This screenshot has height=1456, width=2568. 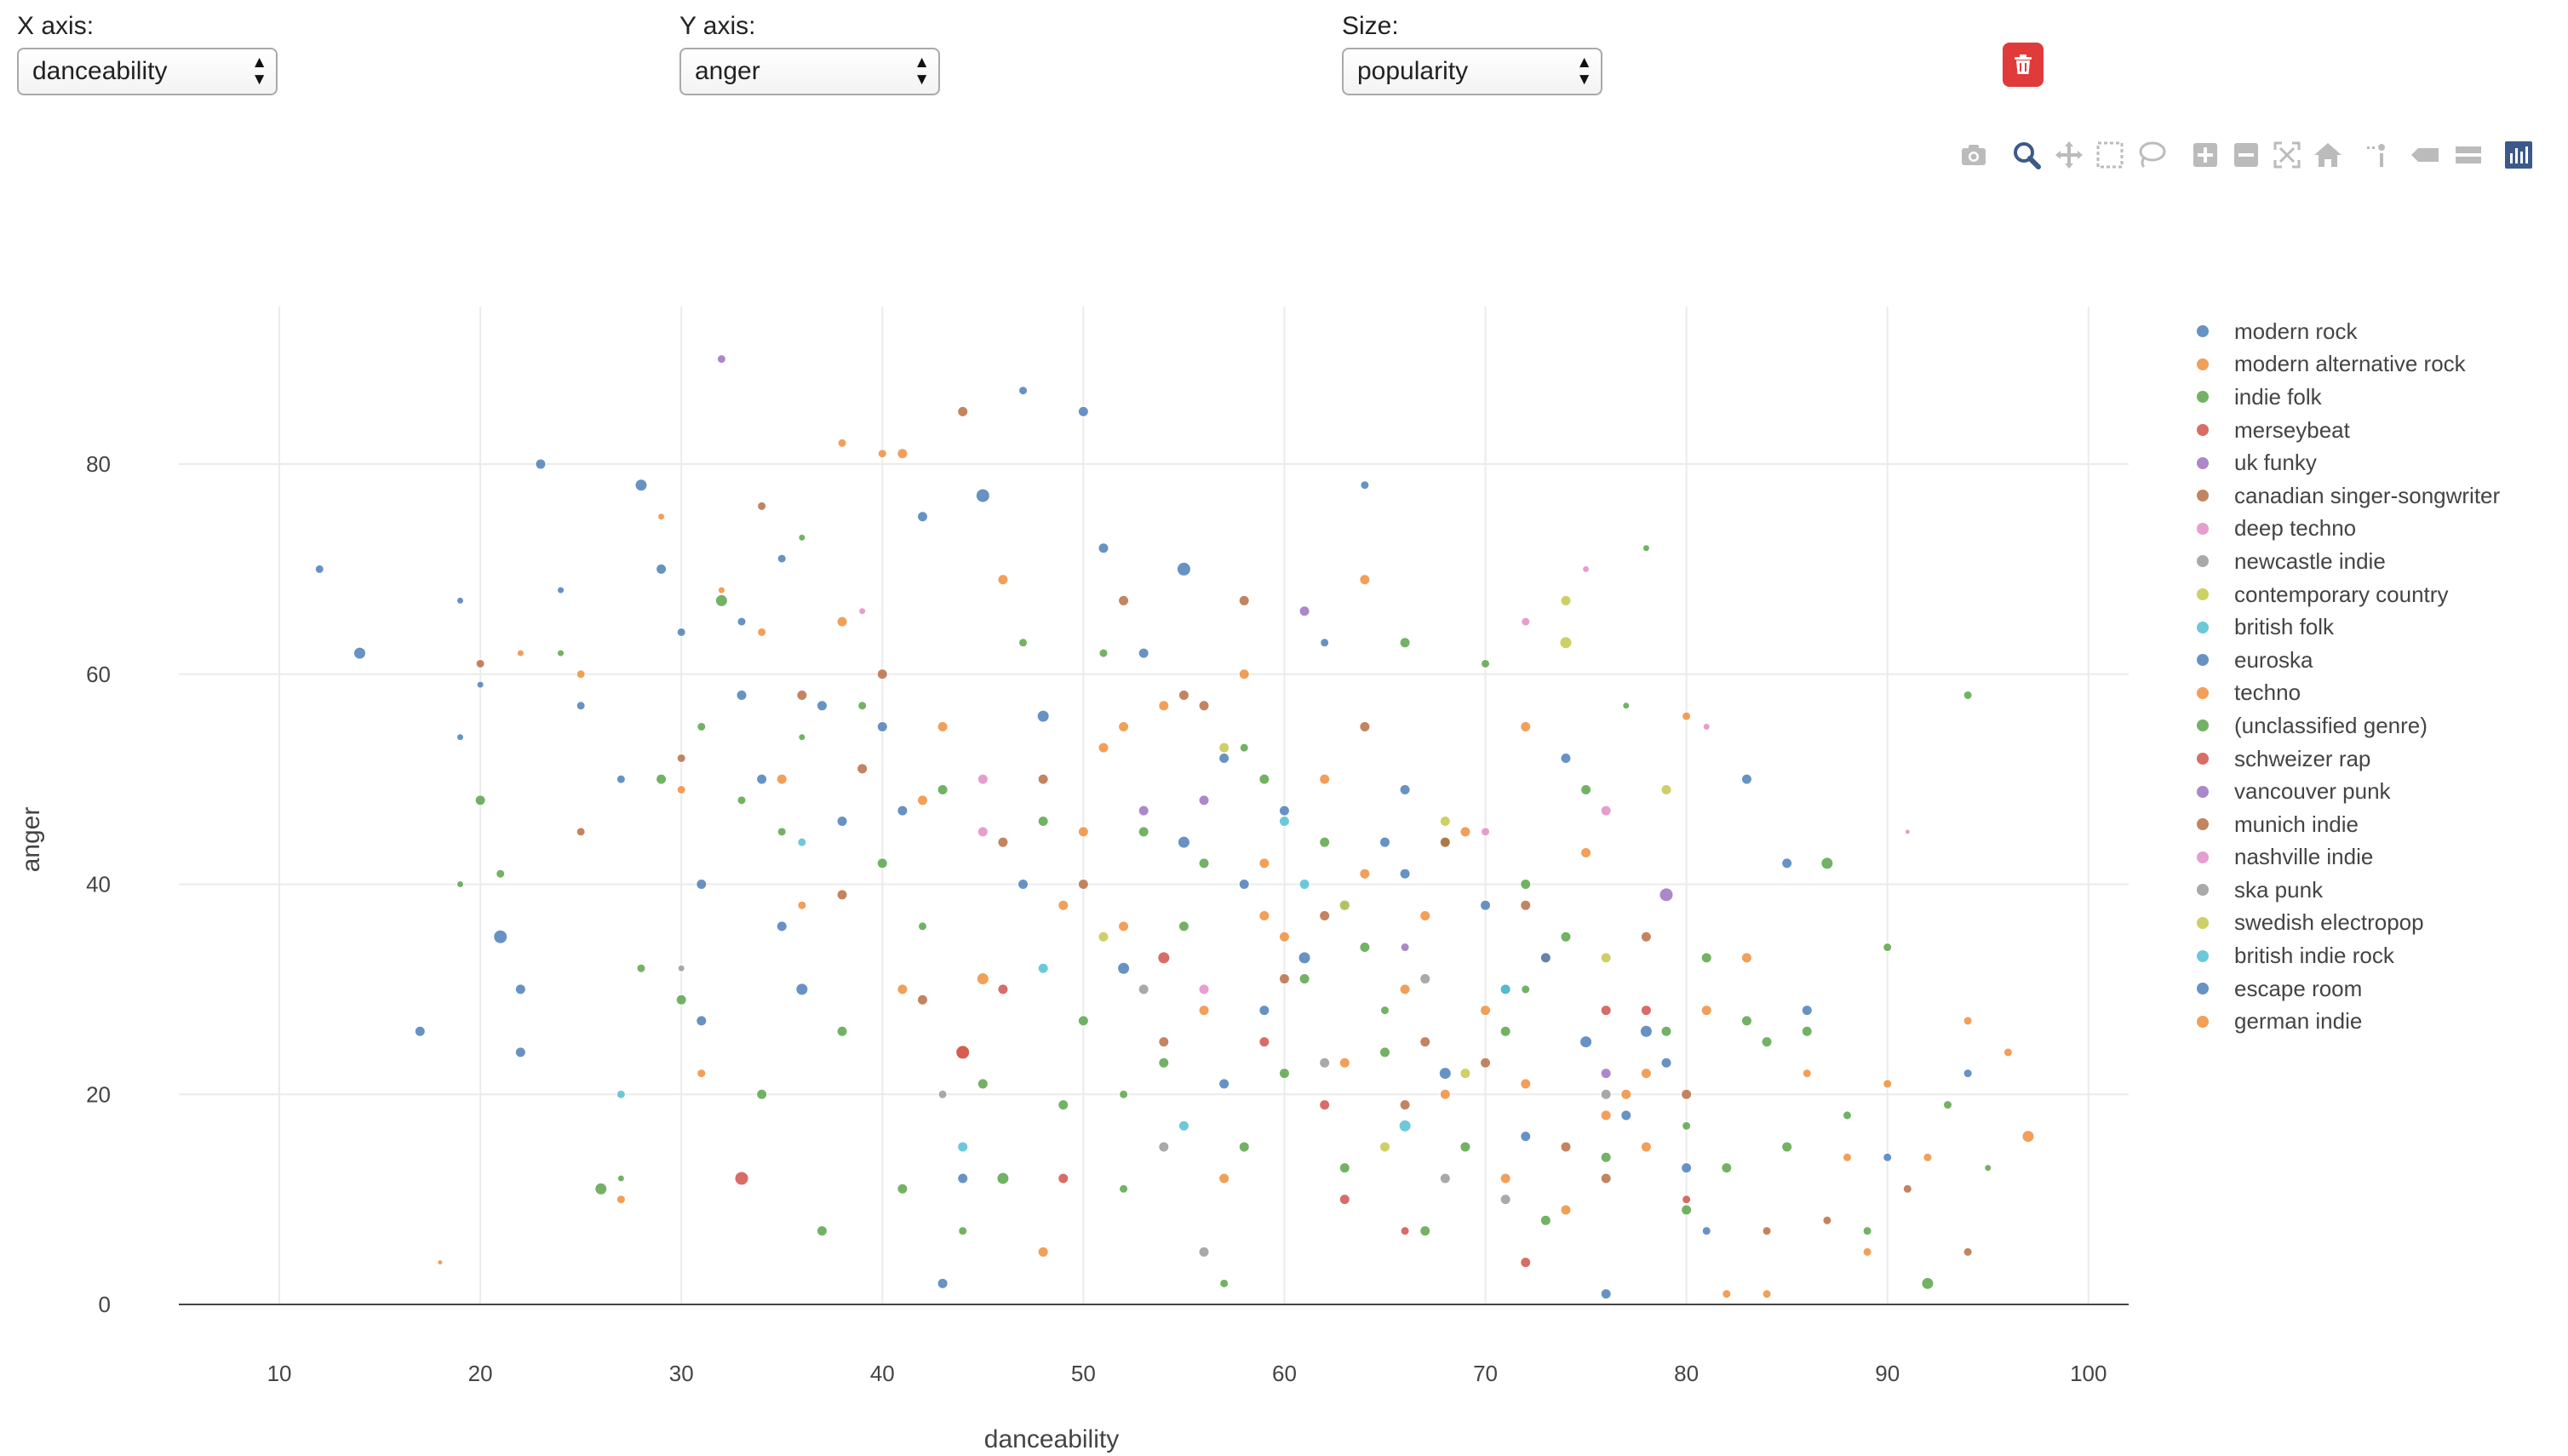 I want to click on hover-closest-icon, so click(x=2425, y=155).